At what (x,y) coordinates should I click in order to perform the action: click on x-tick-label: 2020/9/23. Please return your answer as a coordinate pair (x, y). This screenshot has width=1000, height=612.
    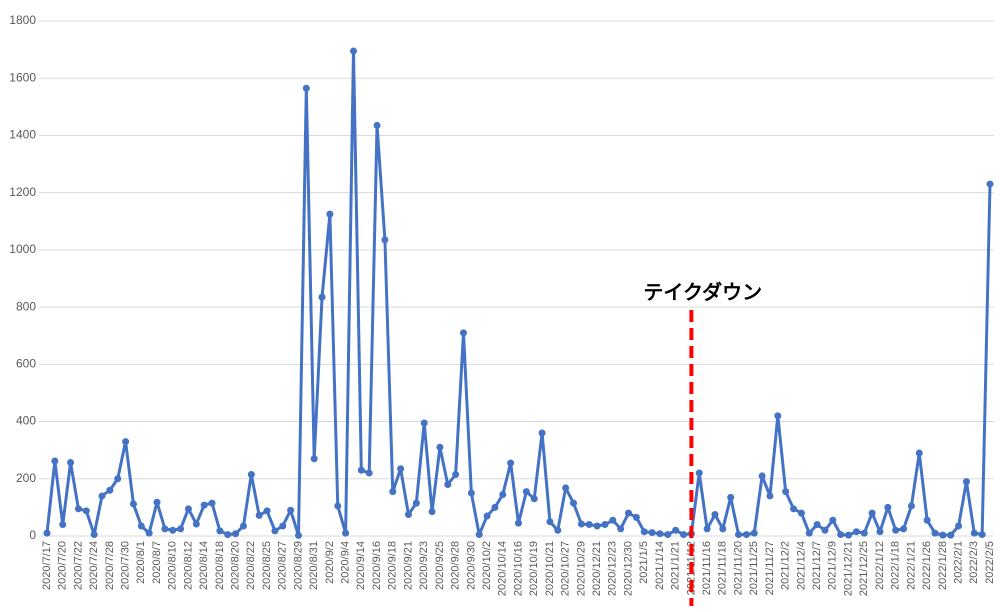
    Looking at the image, I should click on (424, 565).